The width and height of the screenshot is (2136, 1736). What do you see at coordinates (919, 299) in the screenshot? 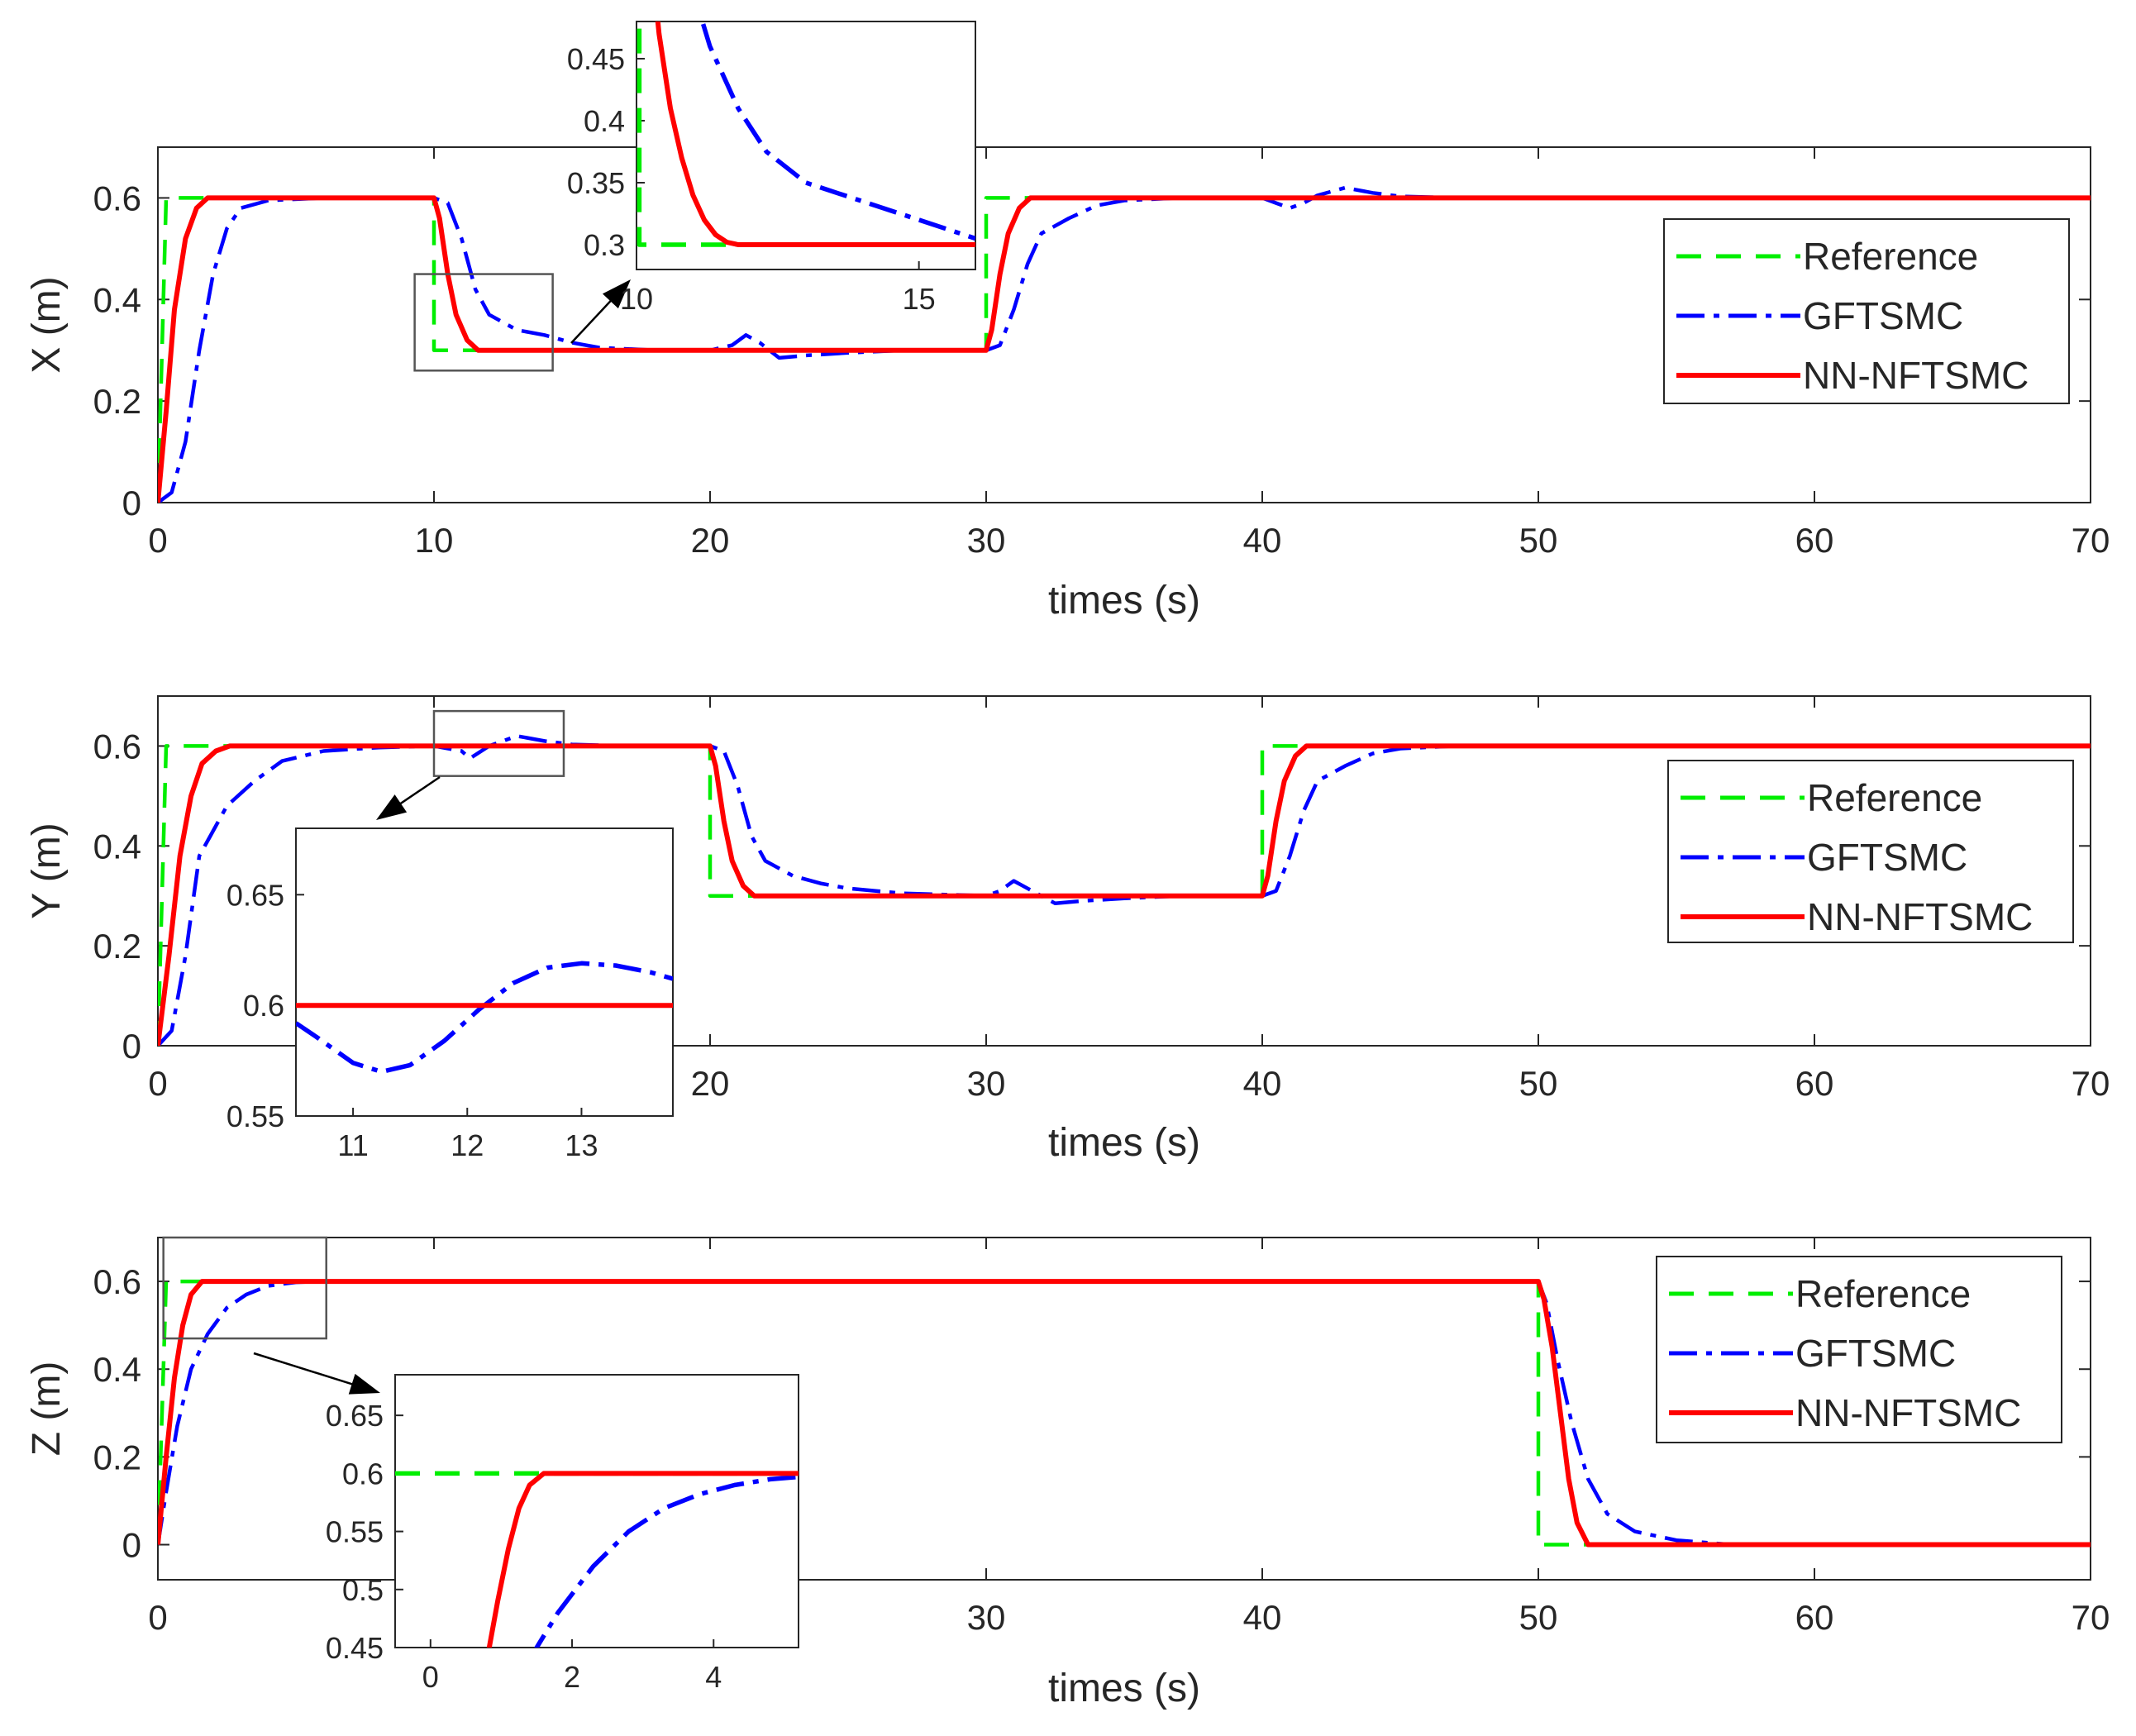
I see `inset-x-tick-label: 15` at bounding box center [919, 299].